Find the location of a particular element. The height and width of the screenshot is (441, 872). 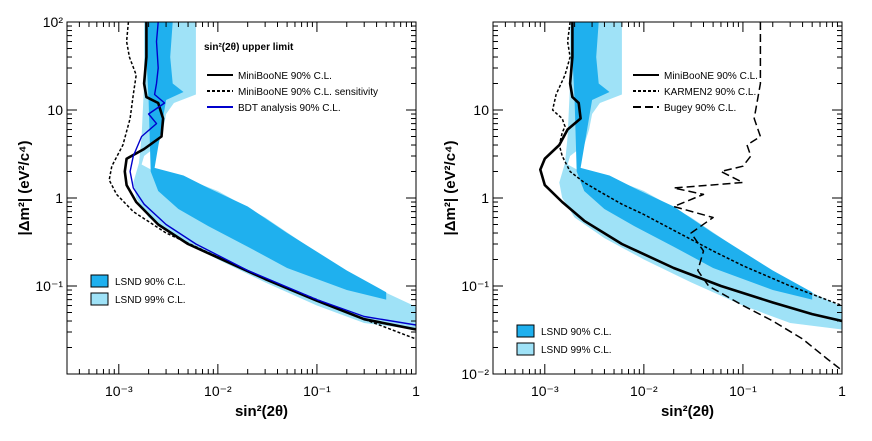

chart-title: sin²(2θ) upper limit is located at coordinates (249, 47).